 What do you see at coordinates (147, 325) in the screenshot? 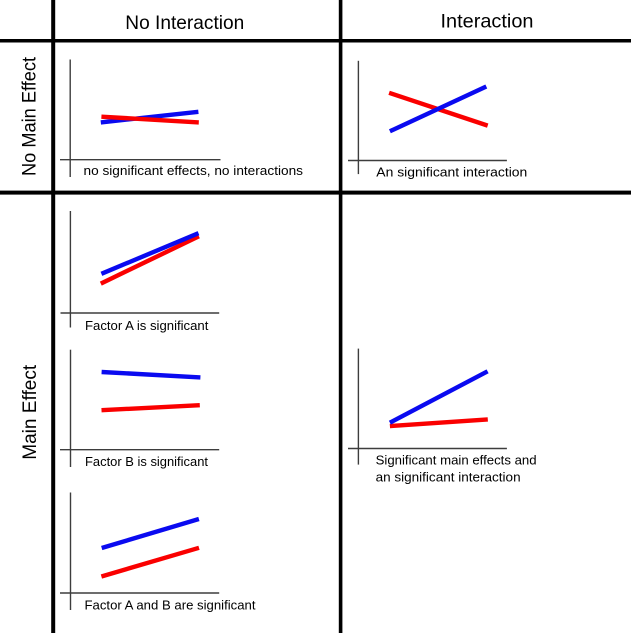
I see `svg-text: Factor A is significant` at bounding box center [147, 325].